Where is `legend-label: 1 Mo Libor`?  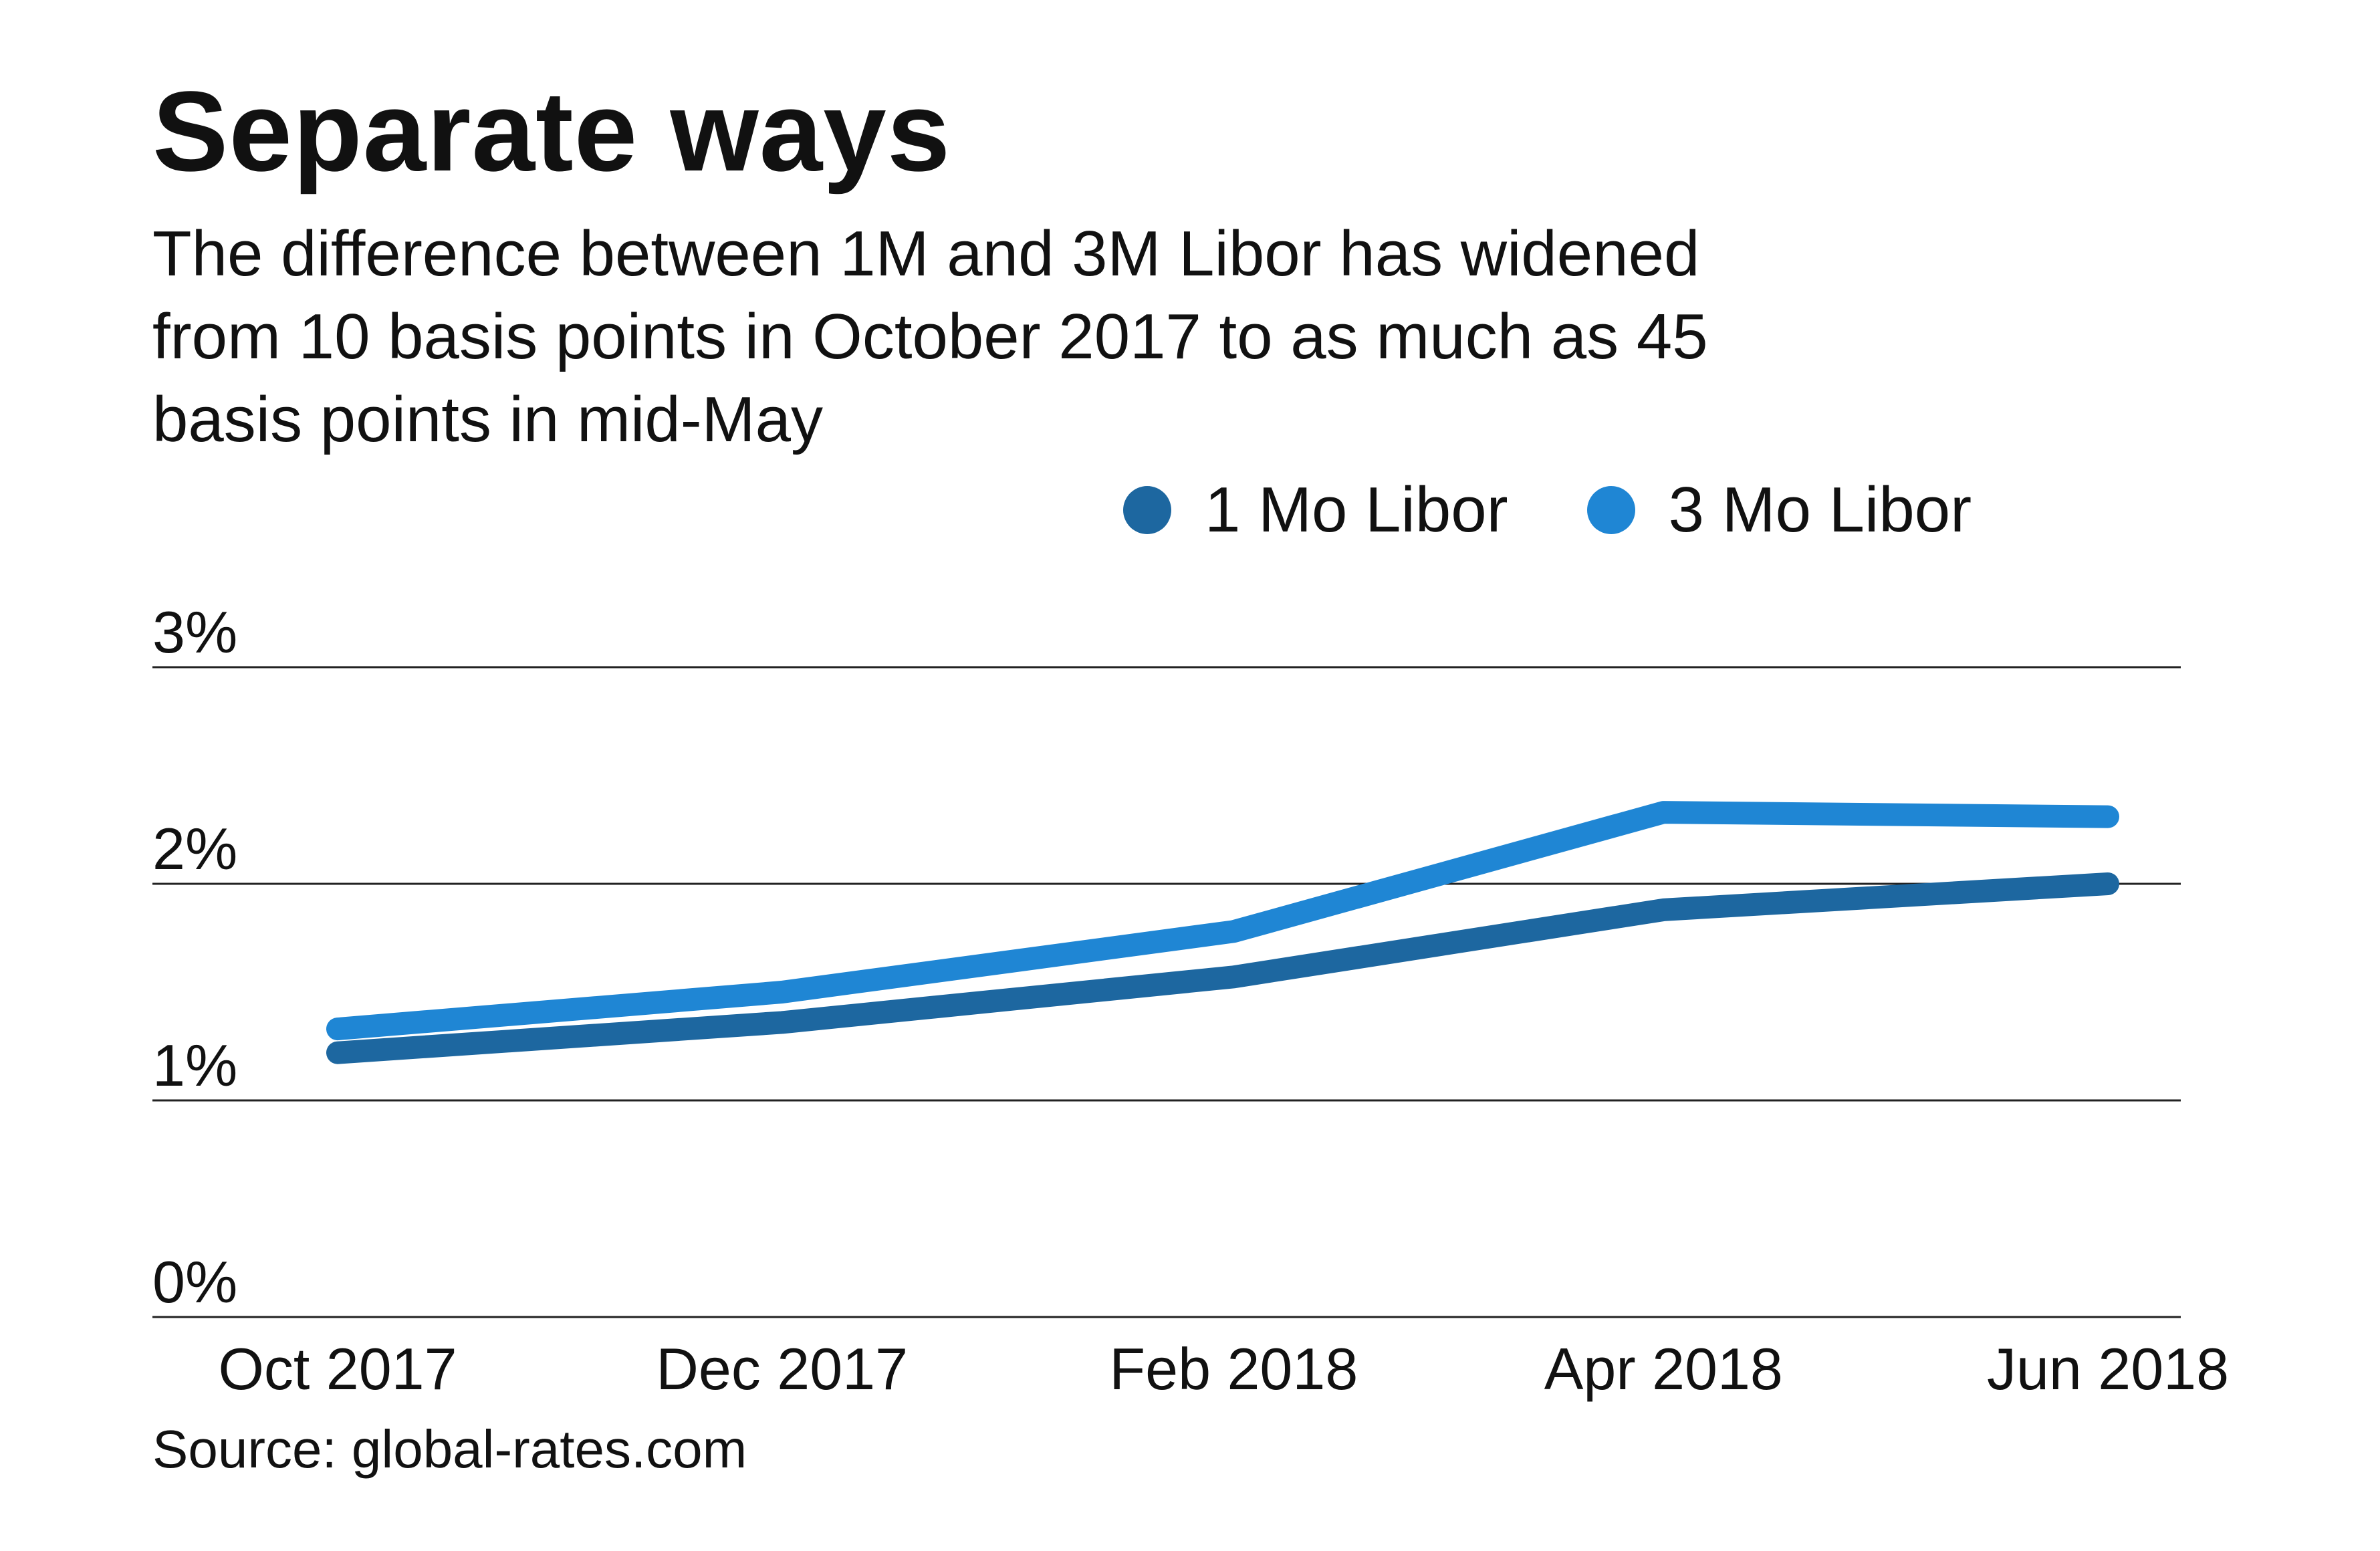 legend-label: 1 Mo Libor is located at coordinates (1356, 510).